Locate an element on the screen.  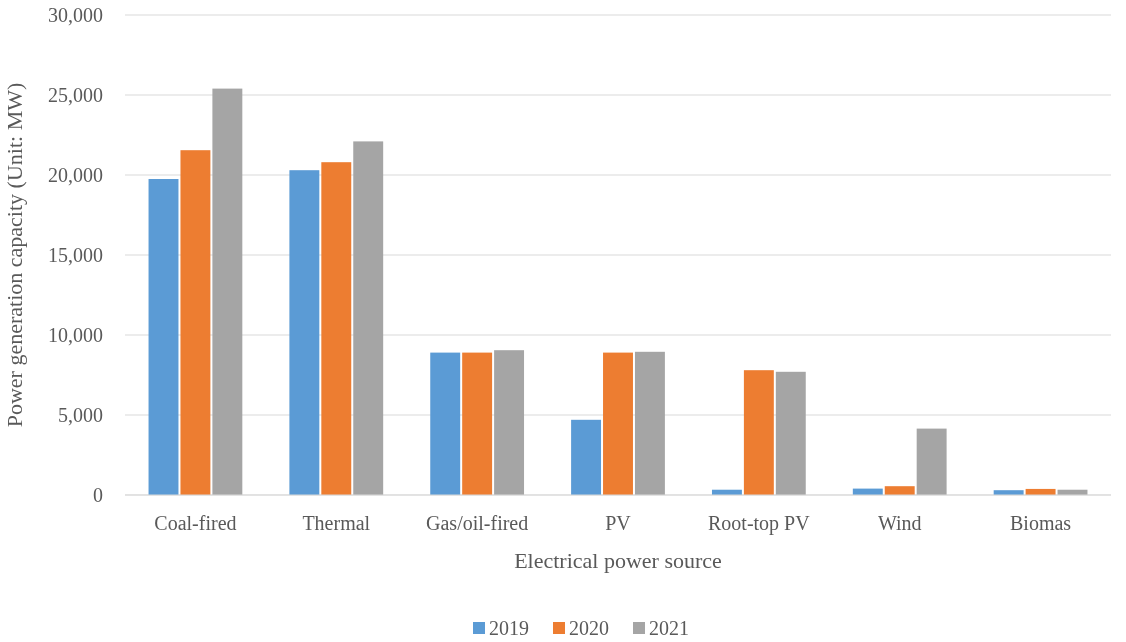
y-axis-title: Power generation capacity (Unit: MW) is located at coordinates (14, 255).